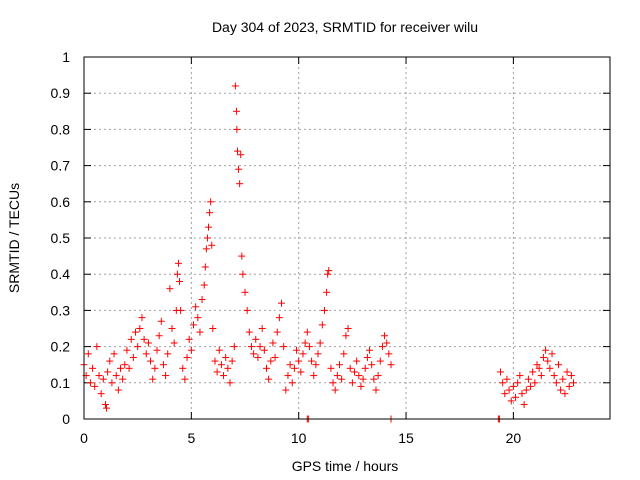  Describe the element at coordinates (61, 93) in the screenshot. I see `y-tick-label: 0.9` at that location.